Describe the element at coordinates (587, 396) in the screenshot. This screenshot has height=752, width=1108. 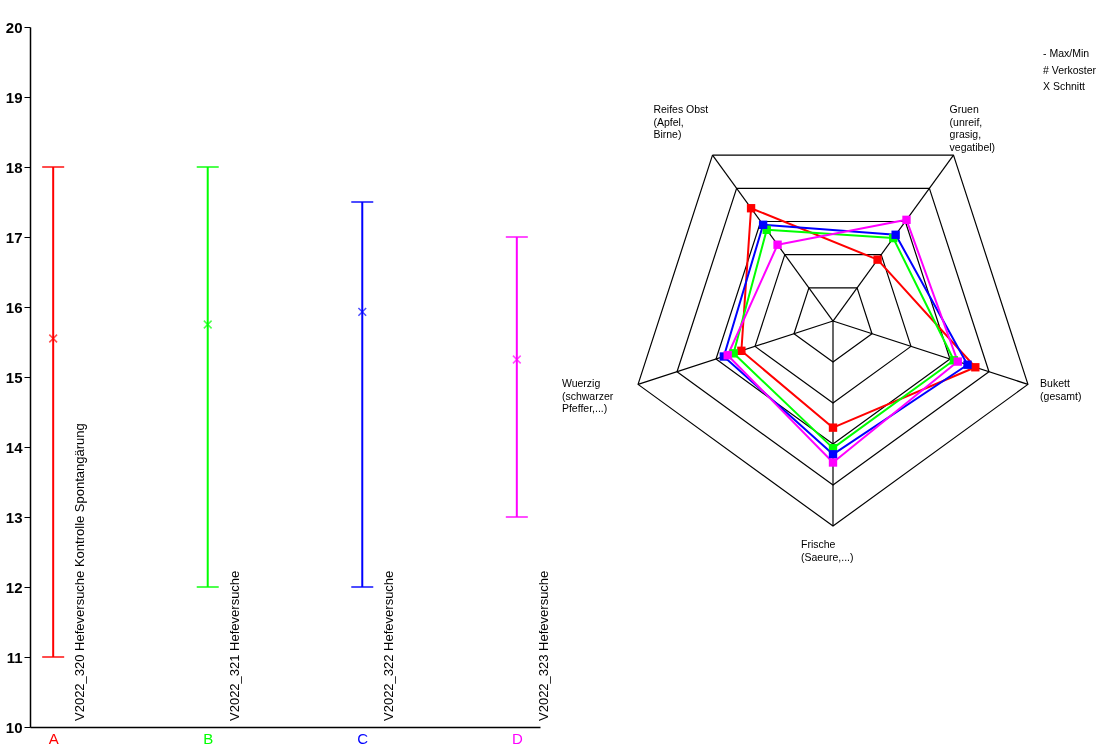
I see `spoke-label: Wuerzig (schwarzer Pfeffer,...)` at that location.